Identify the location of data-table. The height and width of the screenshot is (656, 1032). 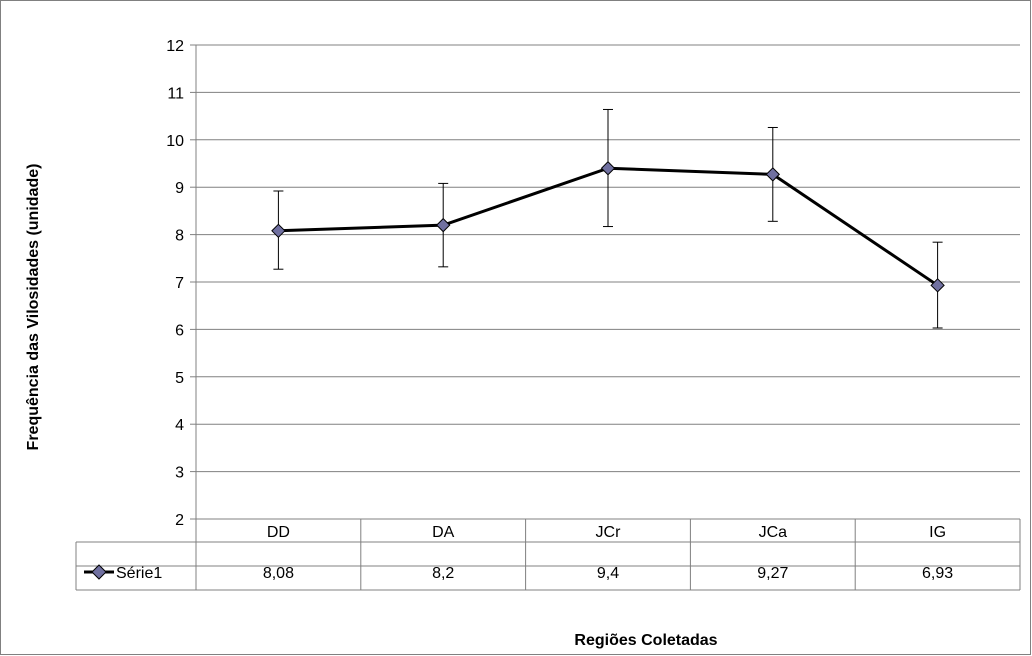
(548, 555).